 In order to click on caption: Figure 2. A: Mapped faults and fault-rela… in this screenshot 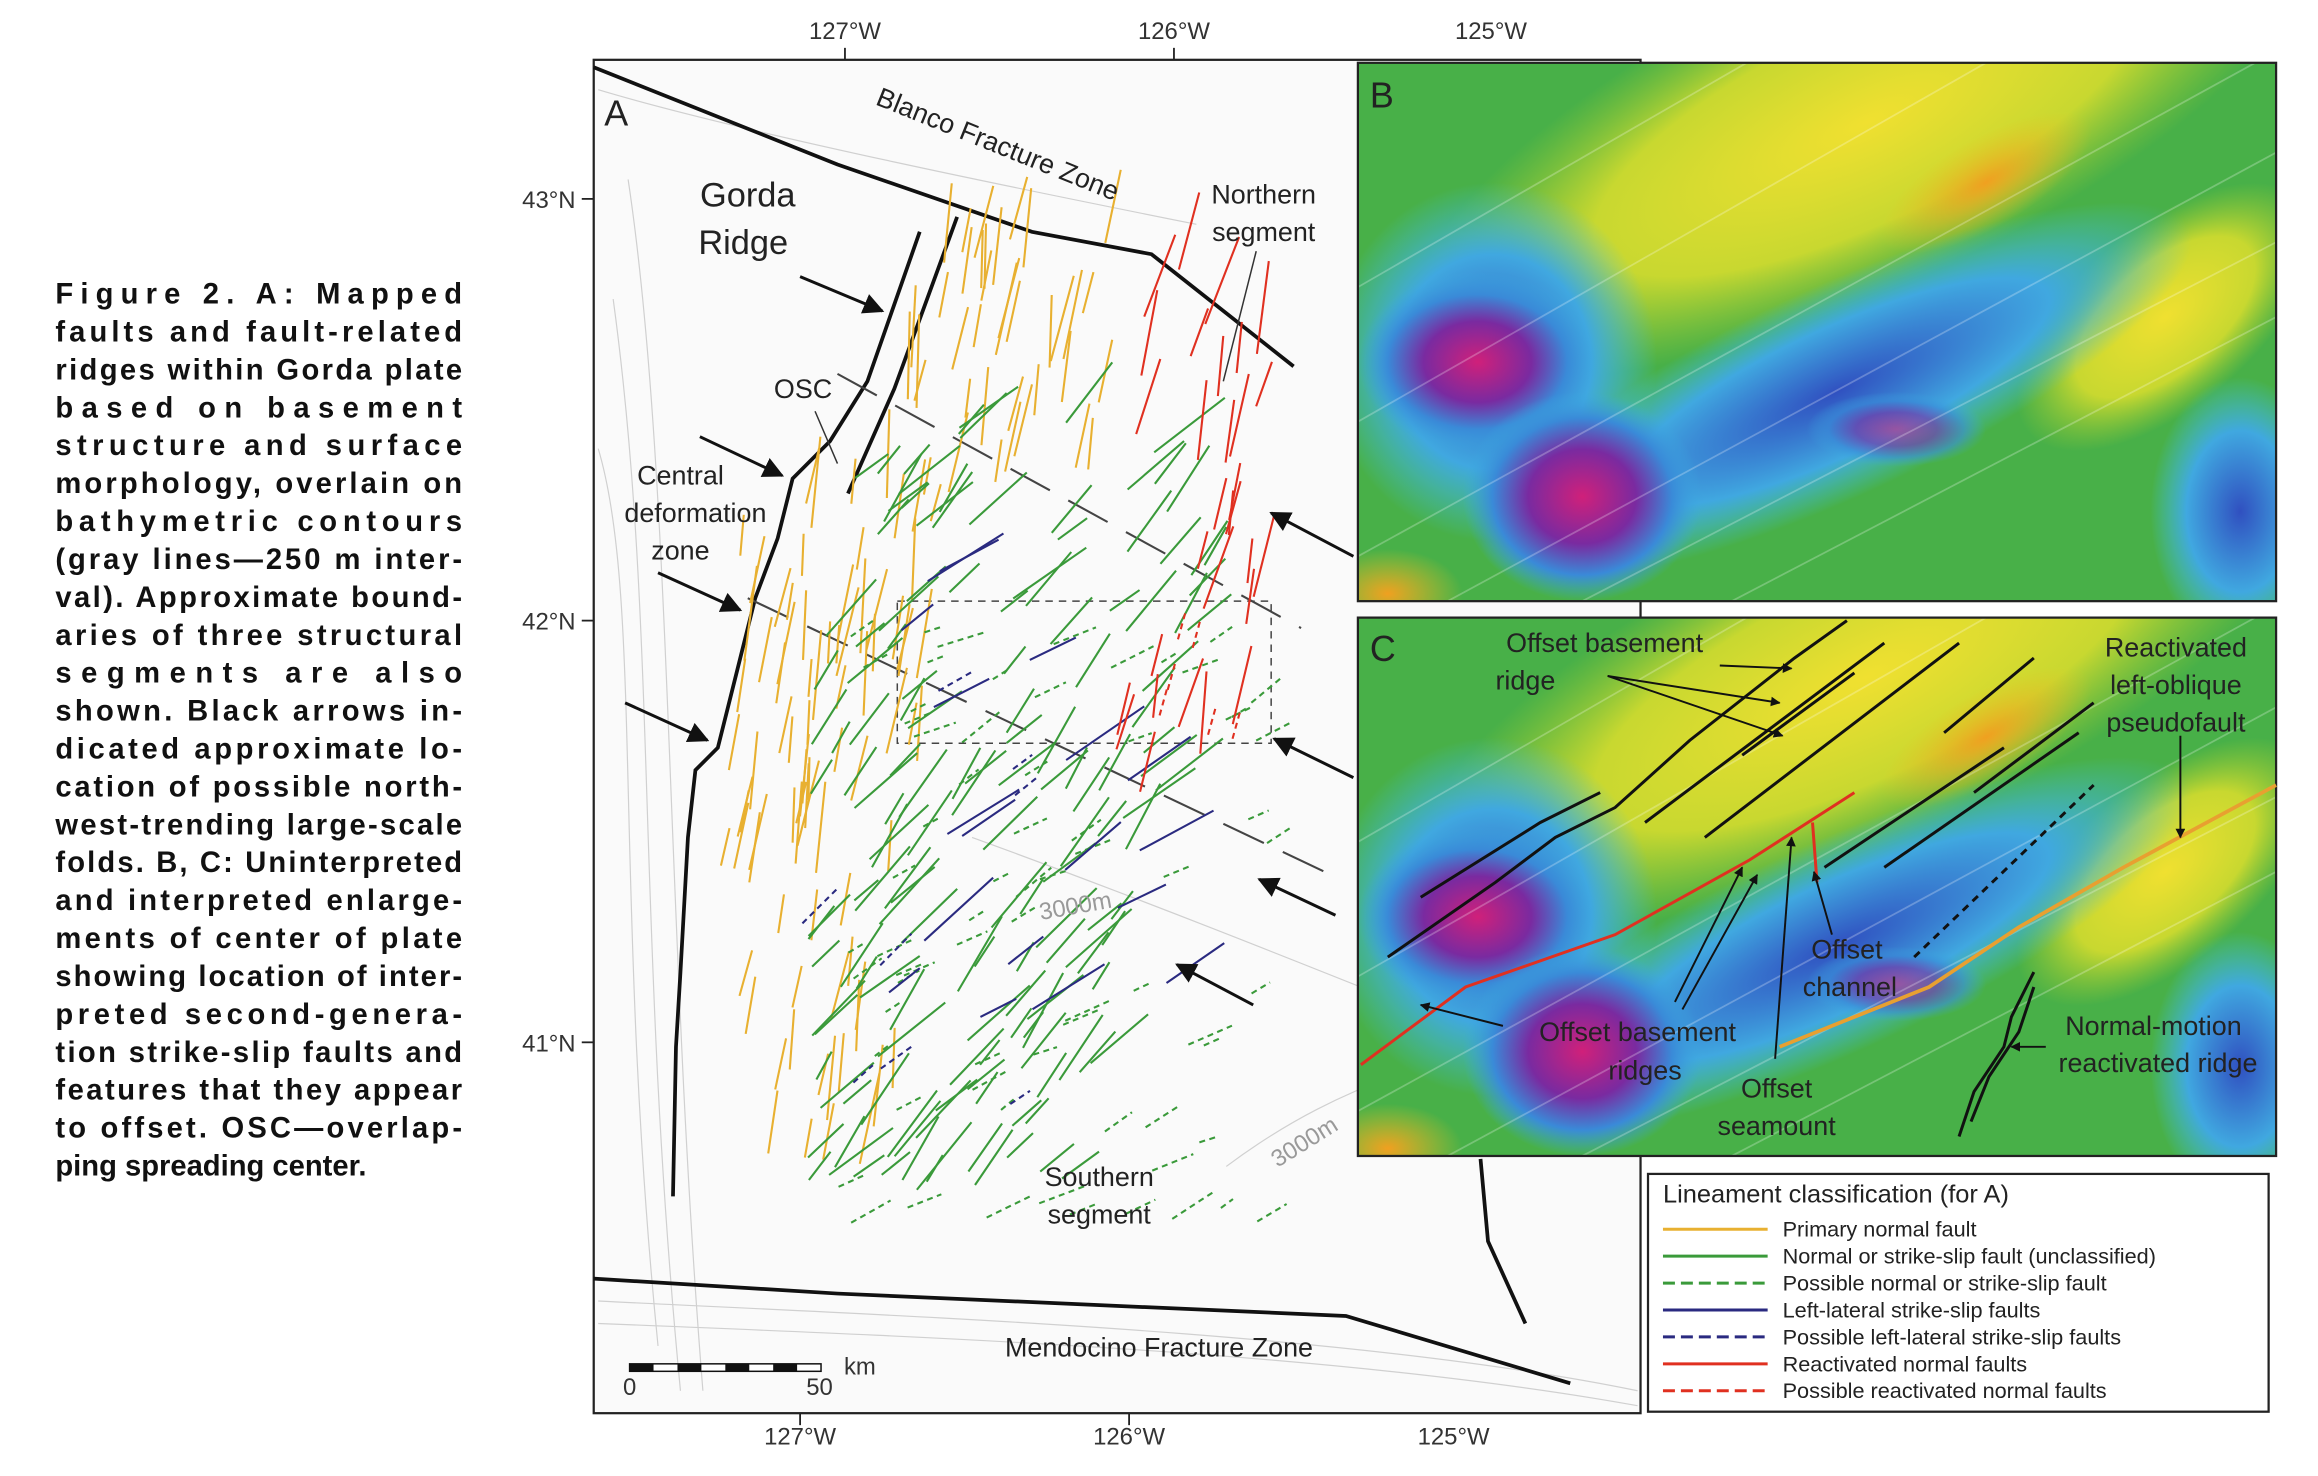, I will do `click(258, 731)`.